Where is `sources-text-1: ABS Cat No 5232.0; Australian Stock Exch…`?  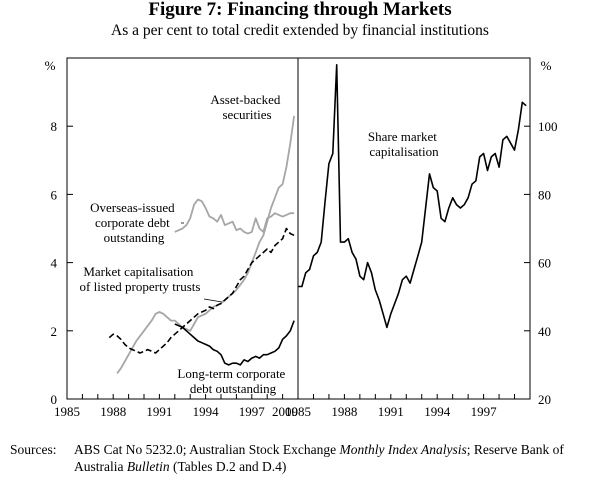 sources-text-1: ABS Cat No 5232.0; Australian Stock Exch… is located at coordinates (207, 449).